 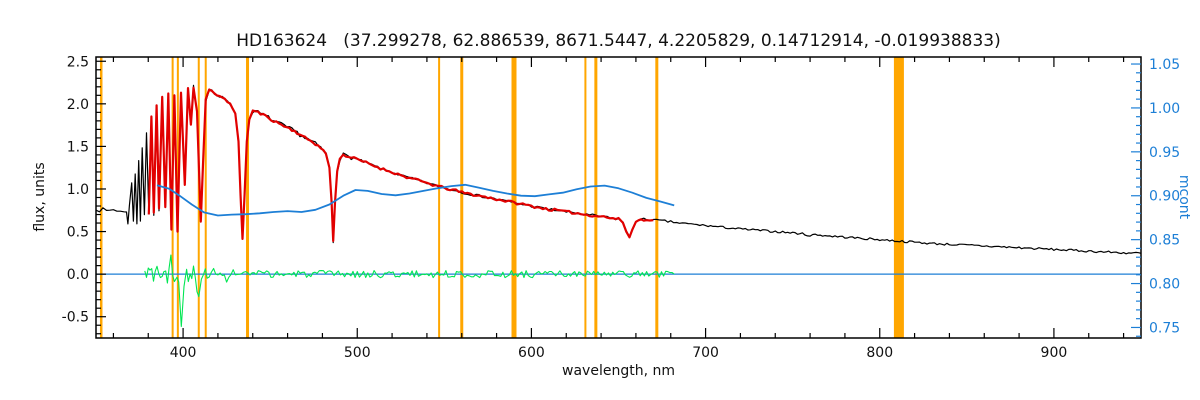 What do you see at coordinates (78, 105) in the screenshot?
I see `y-left-tick-label: 2.0` at bounding box center [78, 105].